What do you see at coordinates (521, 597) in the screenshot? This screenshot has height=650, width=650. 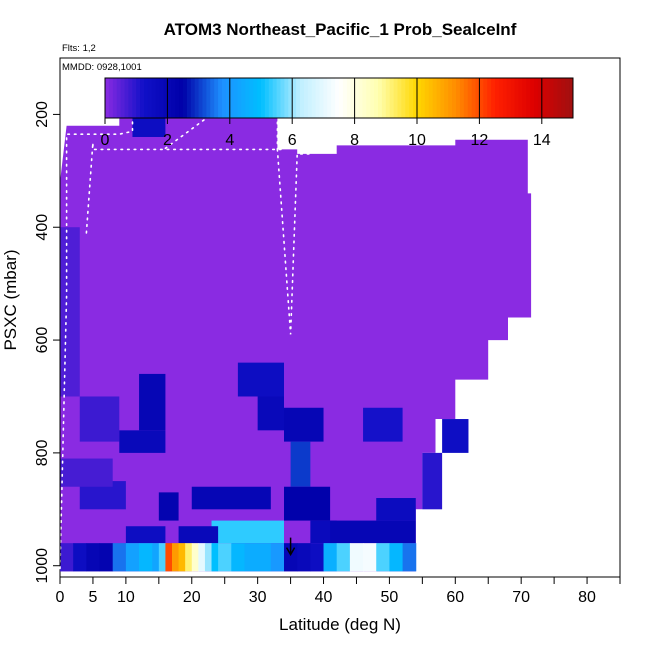 I see `x-tick-label: 70` at bounding box center [521, 597].